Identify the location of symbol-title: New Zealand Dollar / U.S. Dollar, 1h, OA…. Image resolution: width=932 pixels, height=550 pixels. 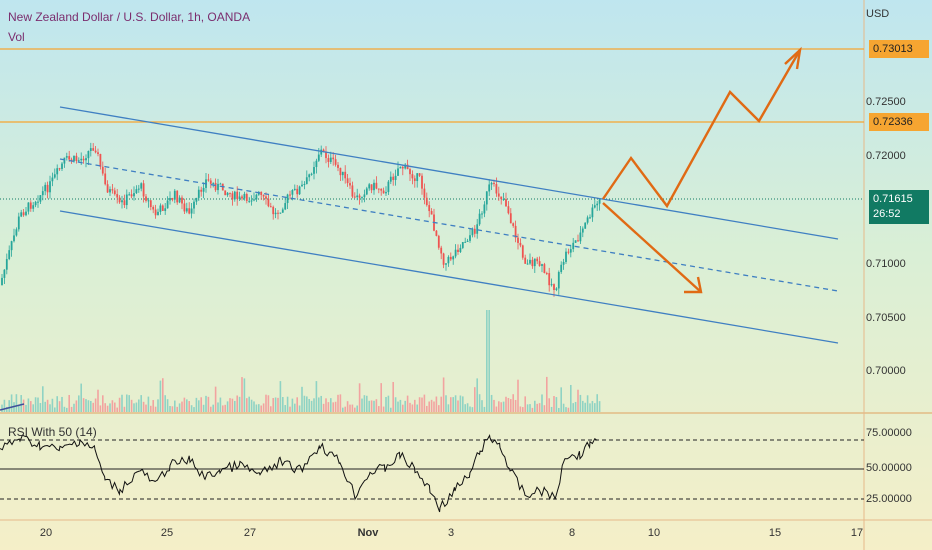
(129, 17).